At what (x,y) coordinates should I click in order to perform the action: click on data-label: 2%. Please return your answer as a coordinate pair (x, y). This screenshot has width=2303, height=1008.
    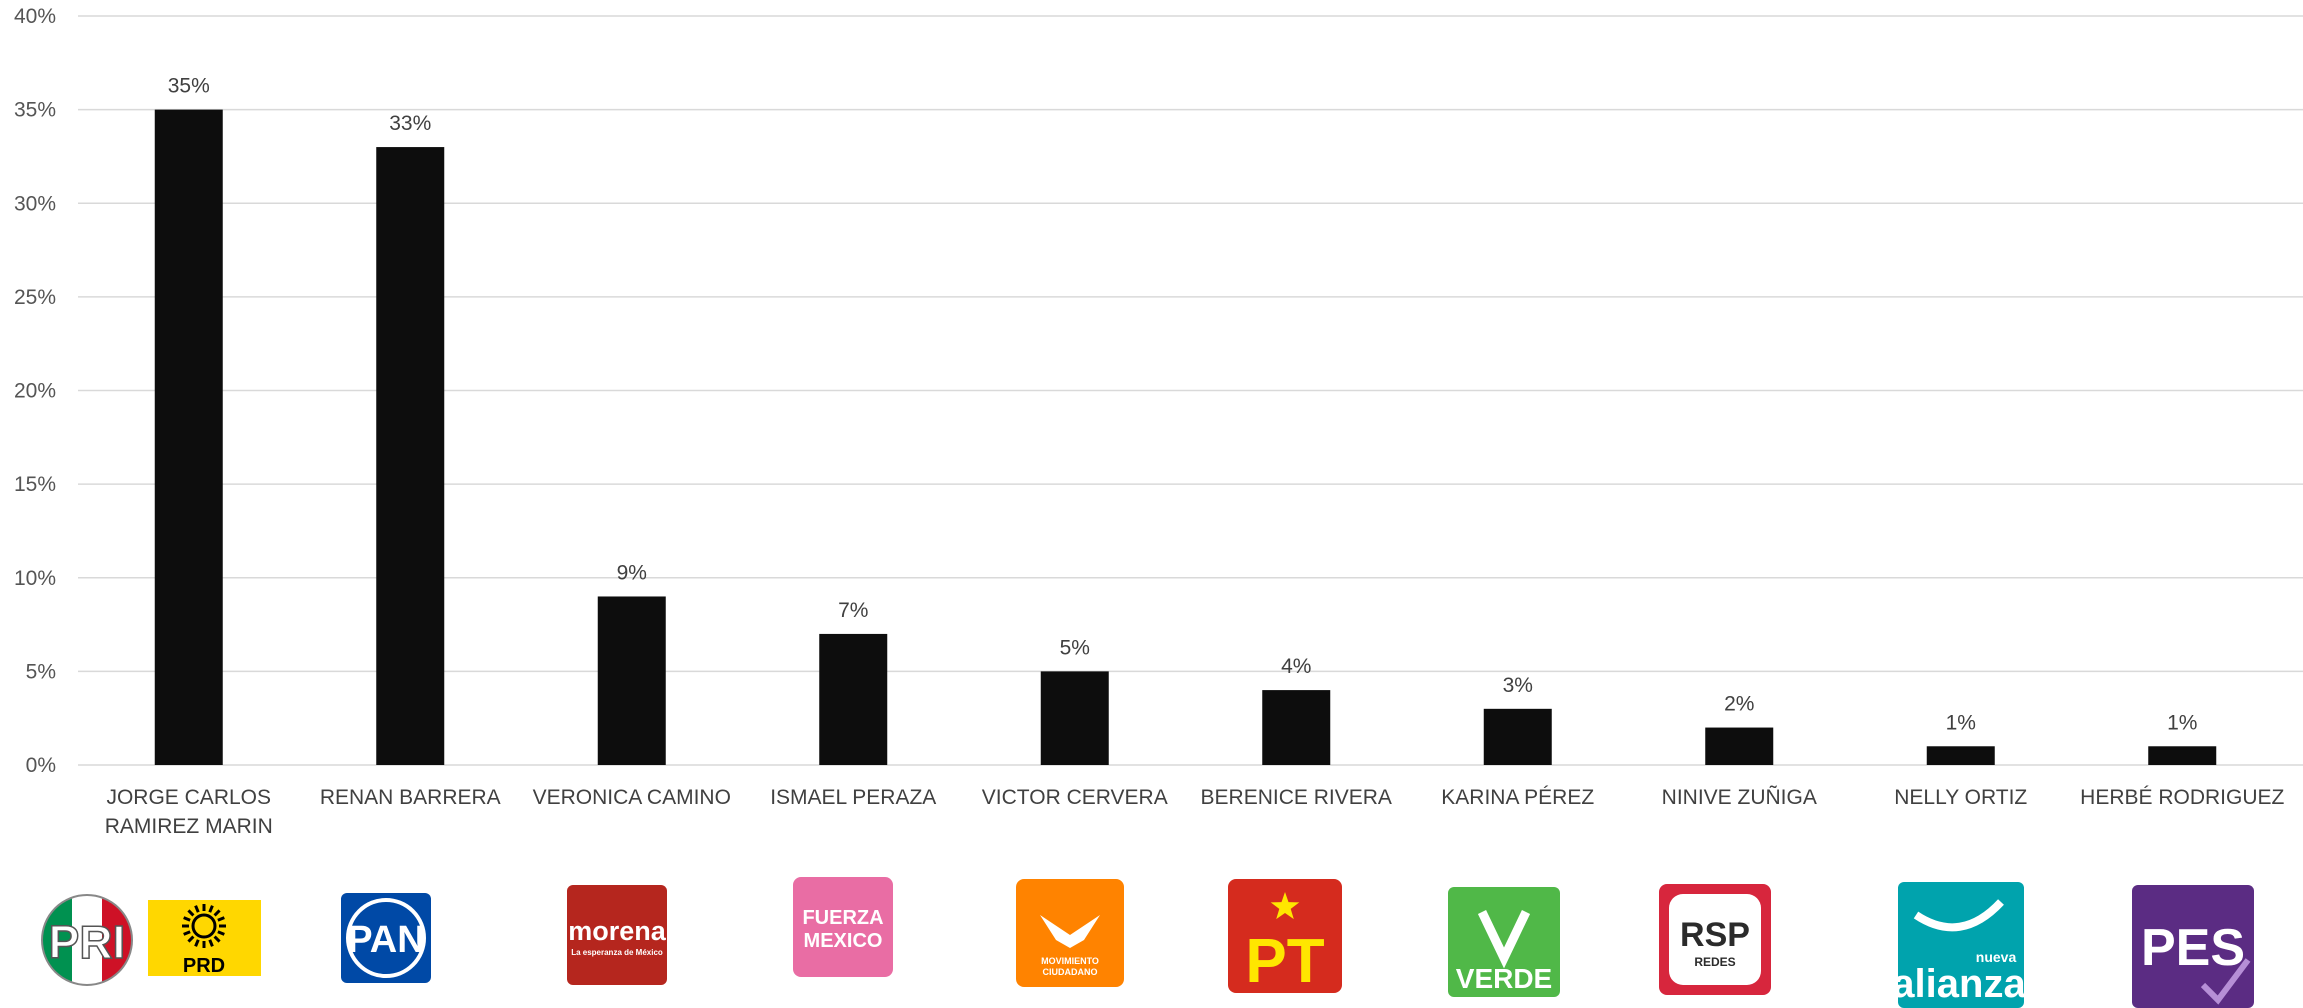
    Looking at the image, I should click on (1739, 704).